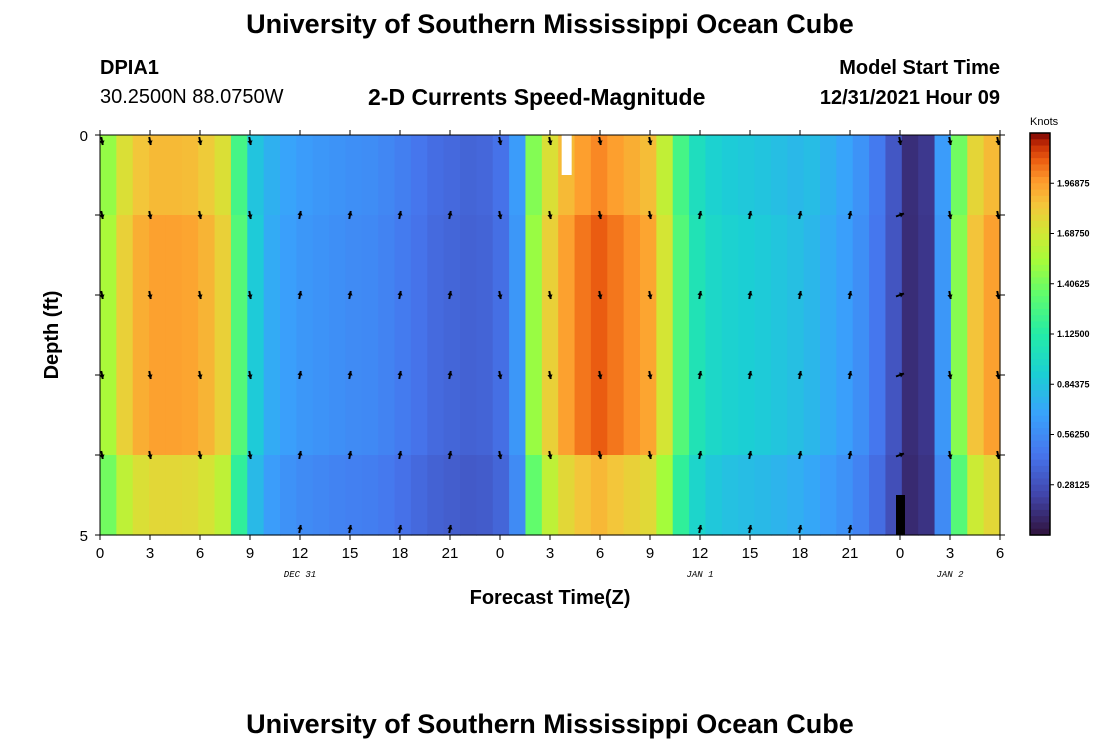  What do you see at coordinates (700, 553) in the screenshot?
I see `x-tick-label: 12` at bounding box center [700, 553].